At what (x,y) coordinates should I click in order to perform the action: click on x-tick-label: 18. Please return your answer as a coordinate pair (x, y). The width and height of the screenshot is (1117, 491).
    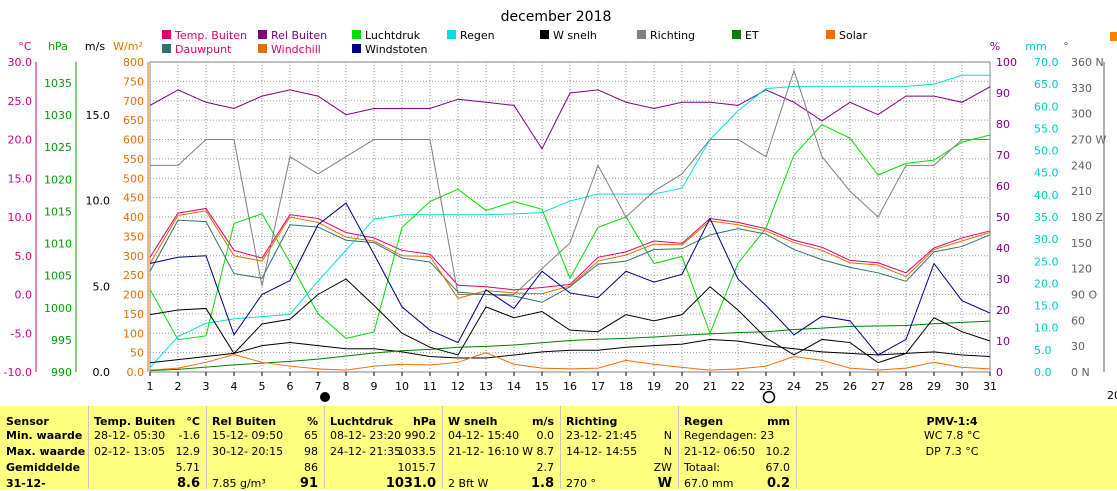
    Looking at the image, I should click on (626, 386).